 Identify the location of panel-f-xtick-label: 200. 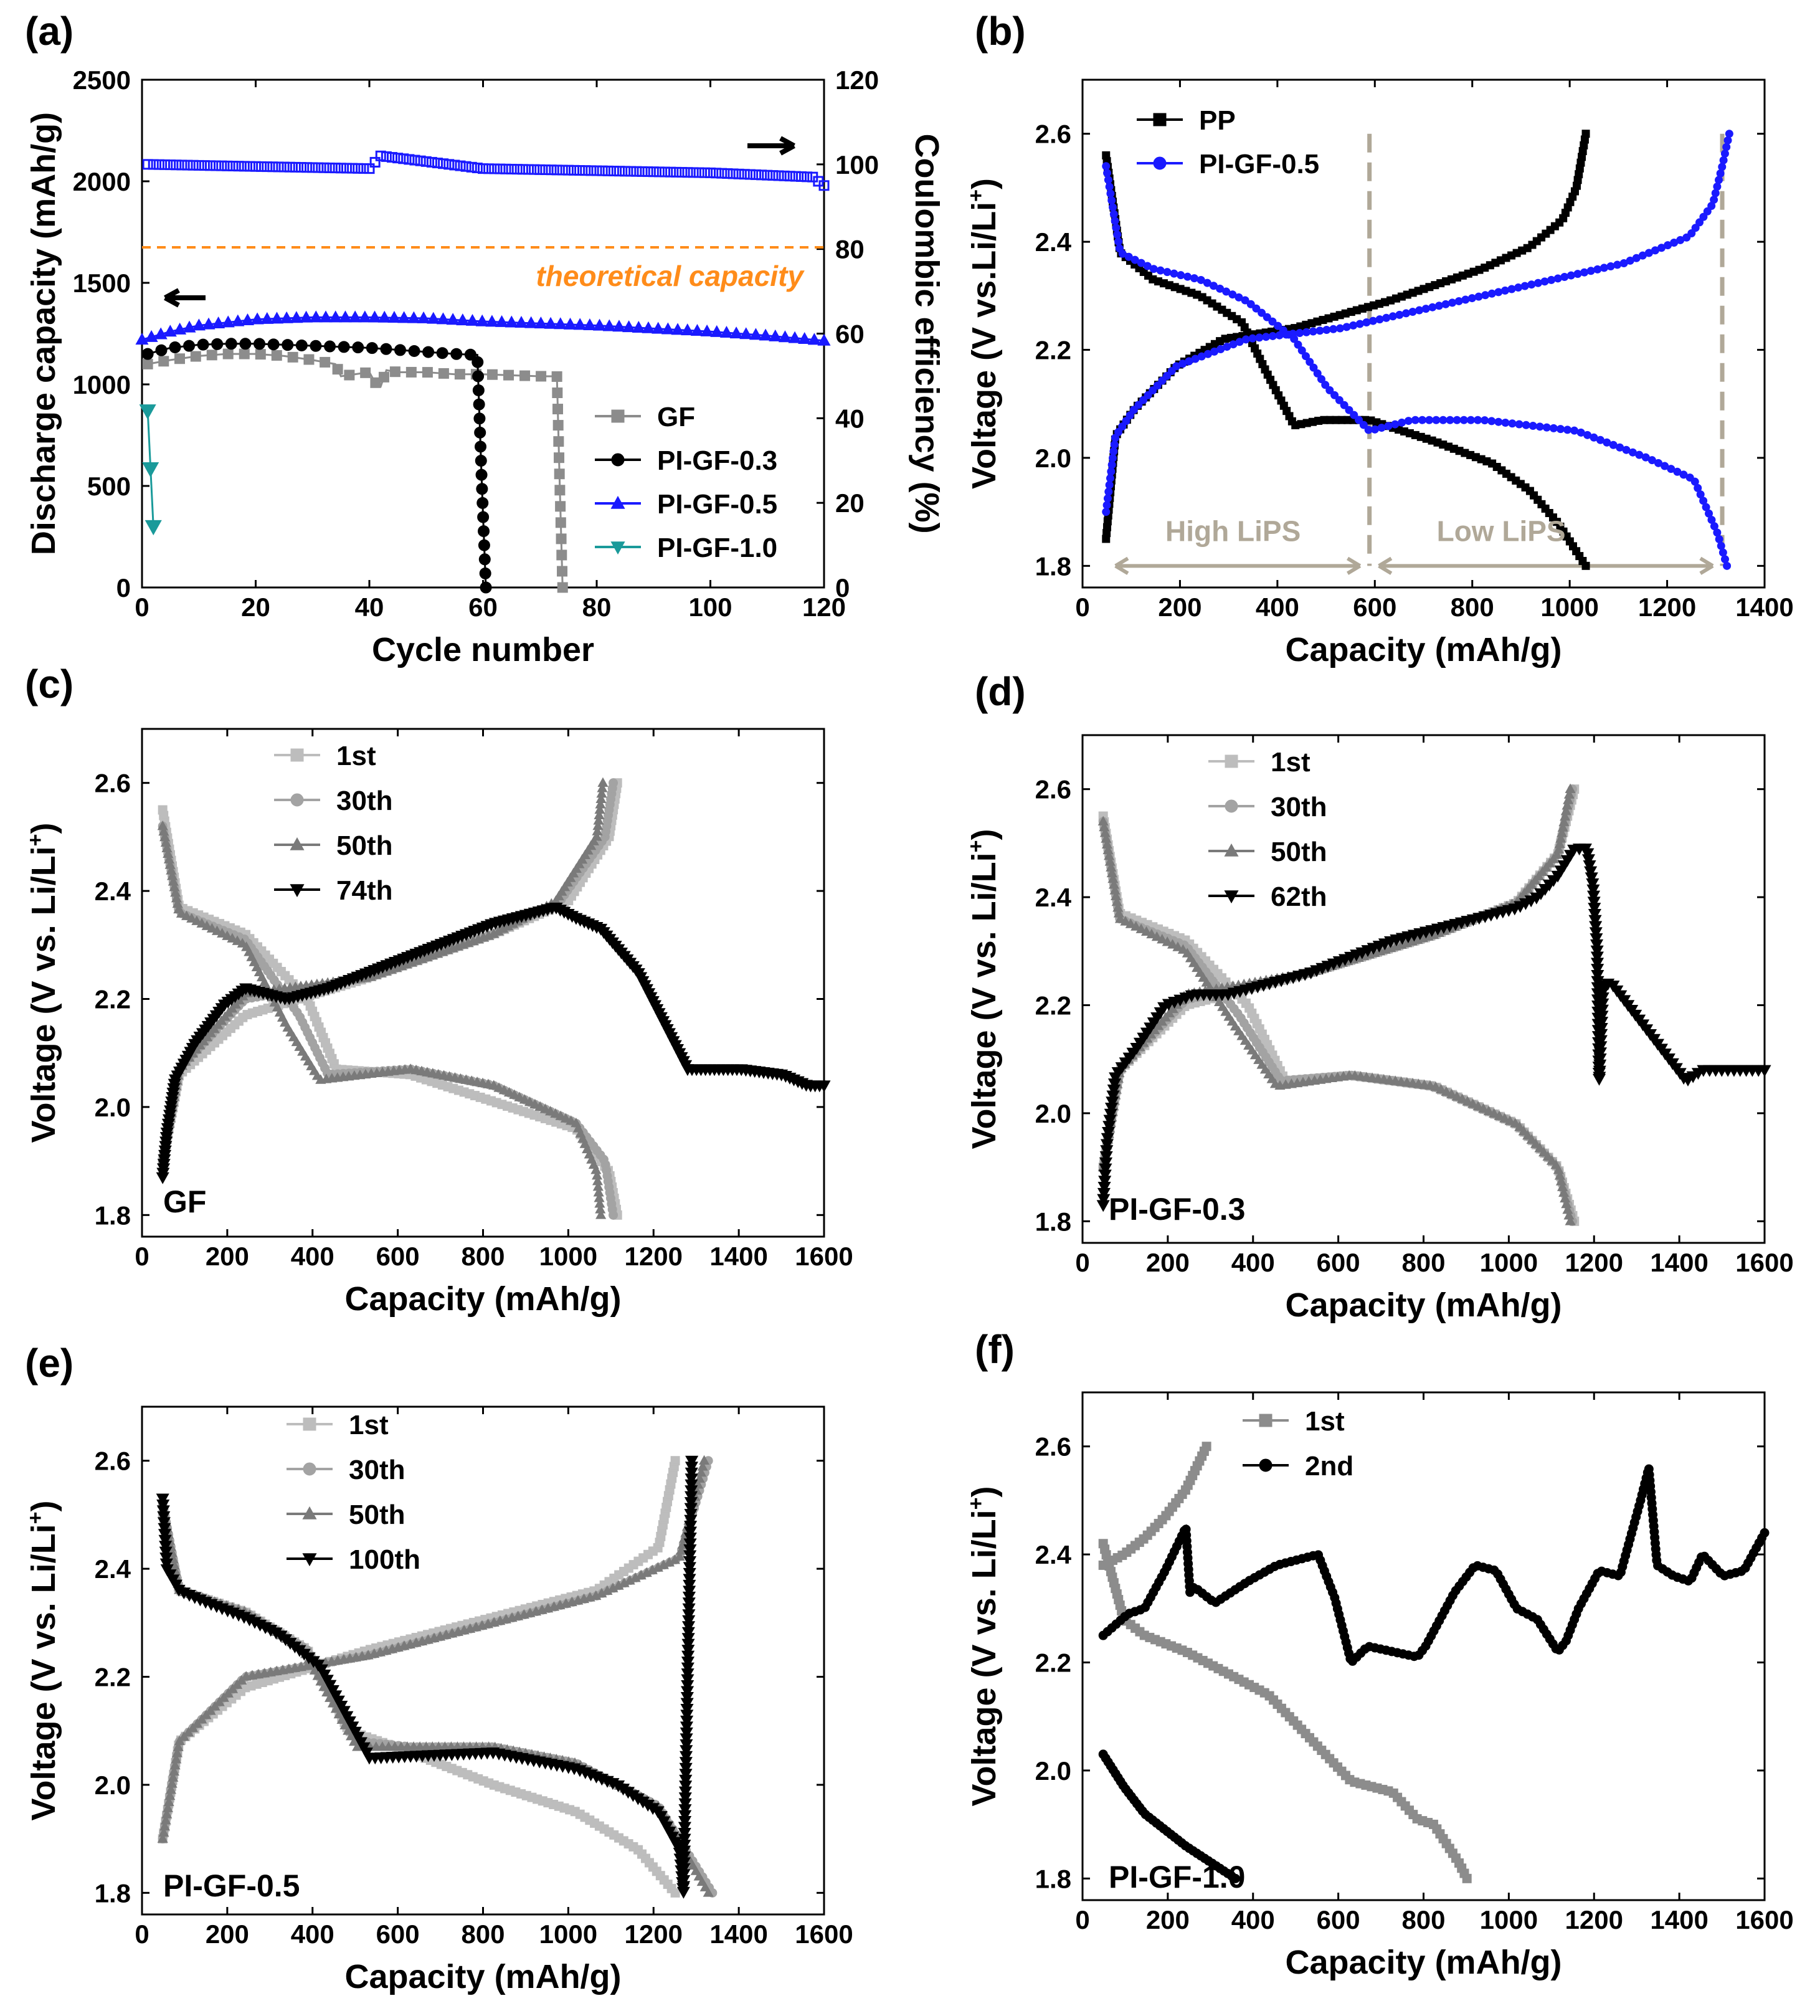
(1168, 1920).